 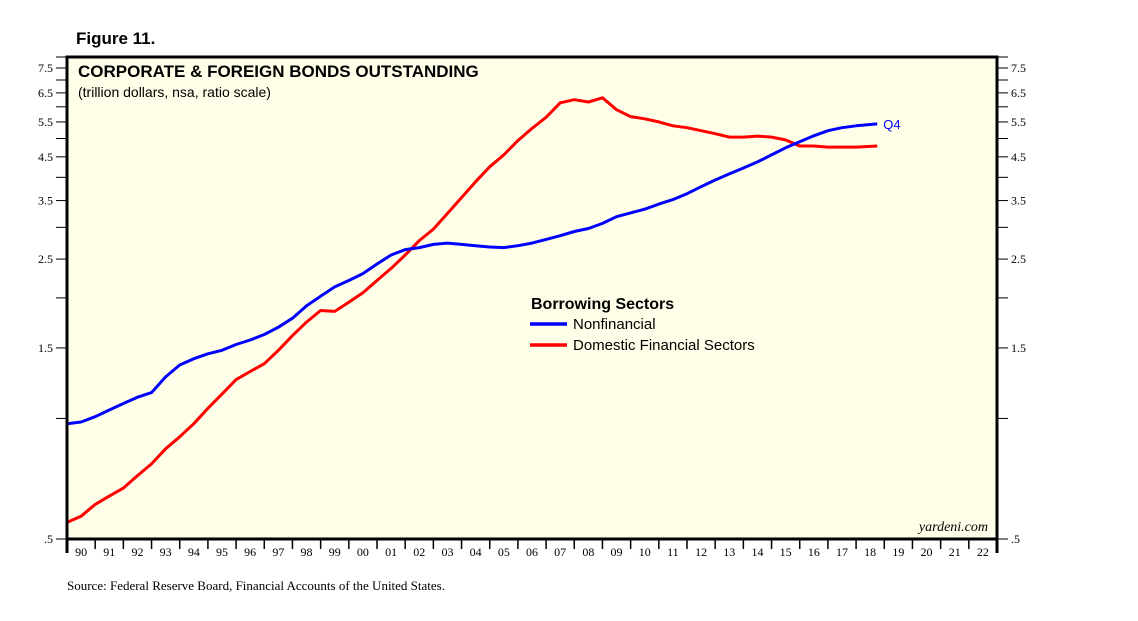 I want to click on y-tick-label-left: 4.5, so click(x=45, y=157).